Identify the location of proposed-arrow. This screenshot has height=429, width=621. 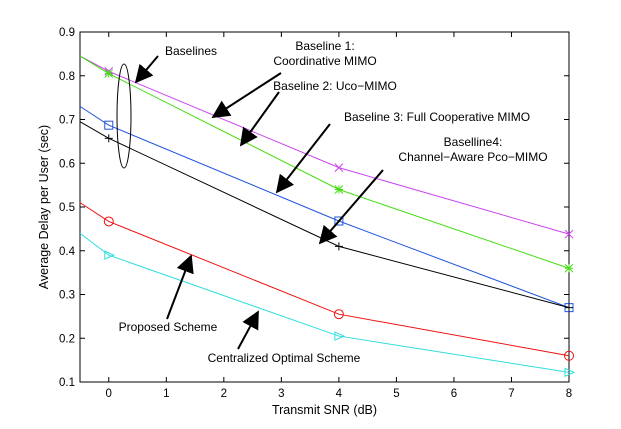
(180, 287).